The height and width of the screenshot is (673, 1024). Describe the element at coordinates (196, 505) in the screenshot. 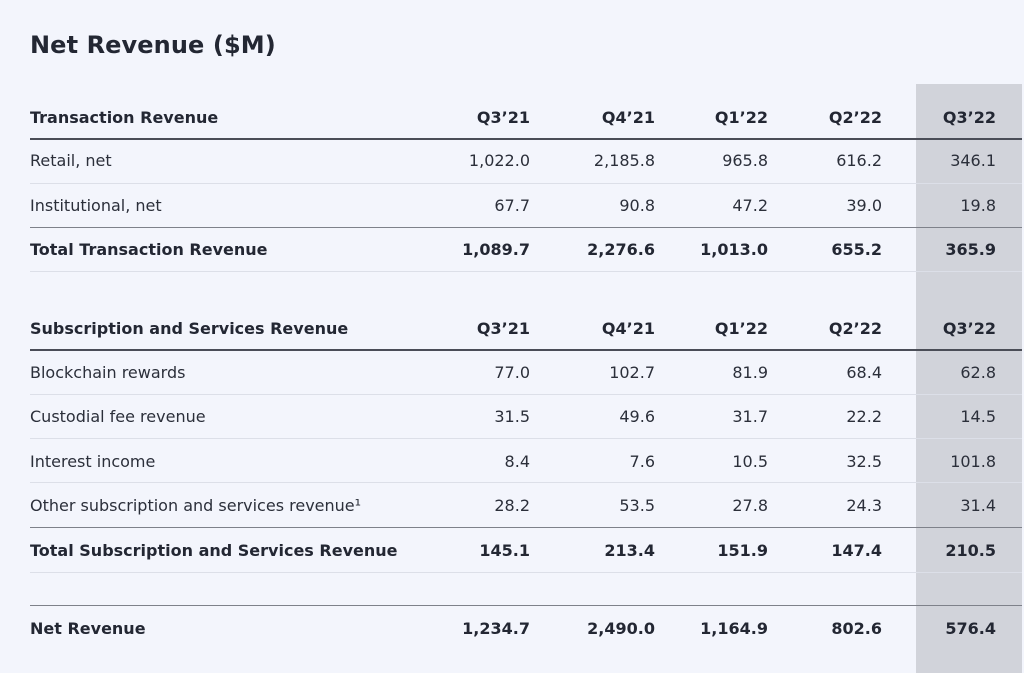

I see `row-label: Other subscription and services revenue¹` at that location.